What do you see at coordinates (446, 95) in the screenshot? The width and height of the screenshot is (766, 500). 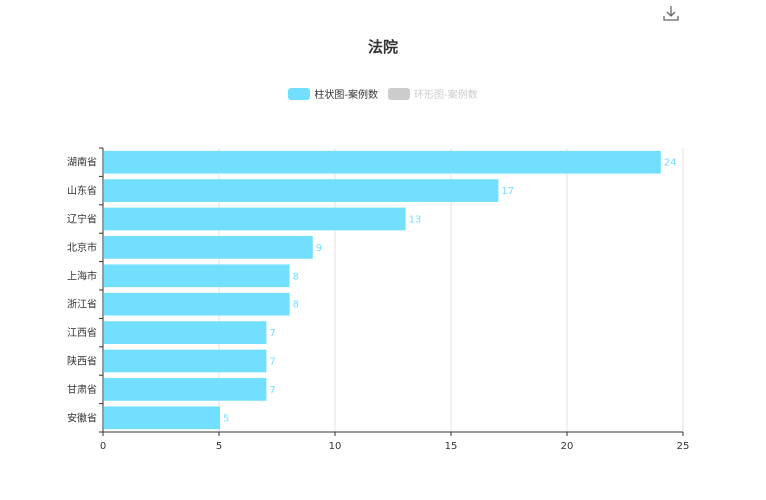 I see `legend-label-ring: 环形图-案例数` at bounding box center [446, 95].